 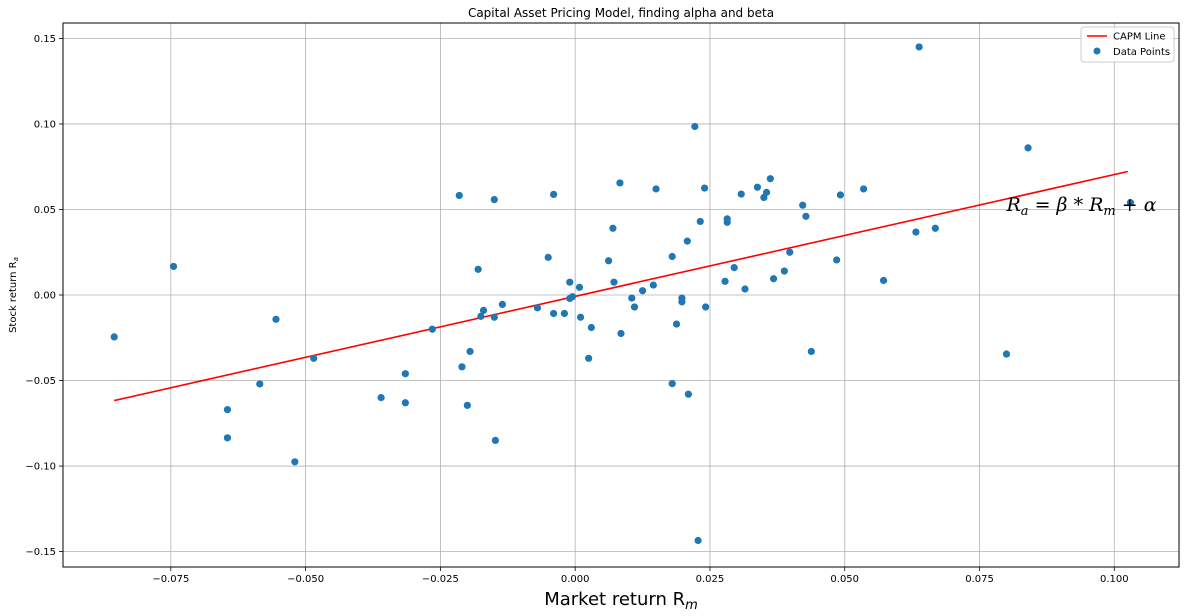 I want to click on equation-tail: + α, so click(x=1136, y=205).